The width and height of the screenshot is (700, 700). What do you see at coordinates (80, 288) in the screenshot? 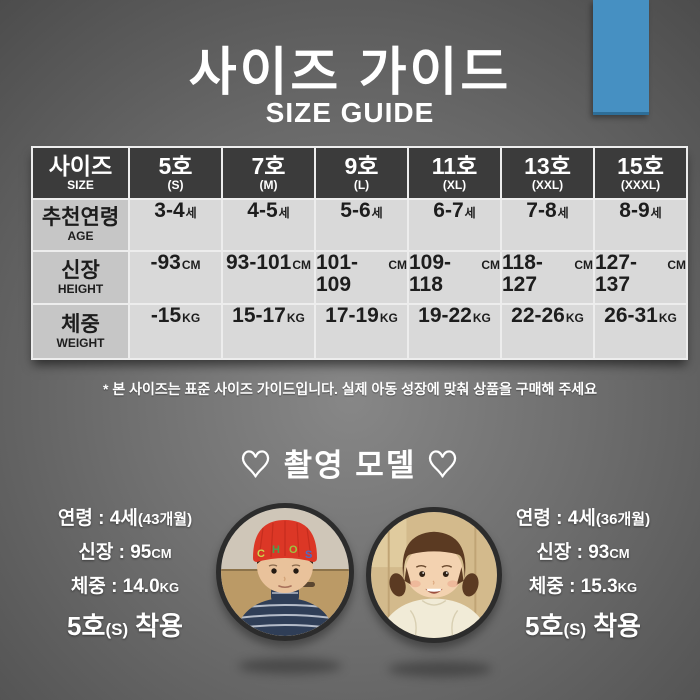
I see `row-sublabel: HEIGHT` at bounding box center [80, 288].